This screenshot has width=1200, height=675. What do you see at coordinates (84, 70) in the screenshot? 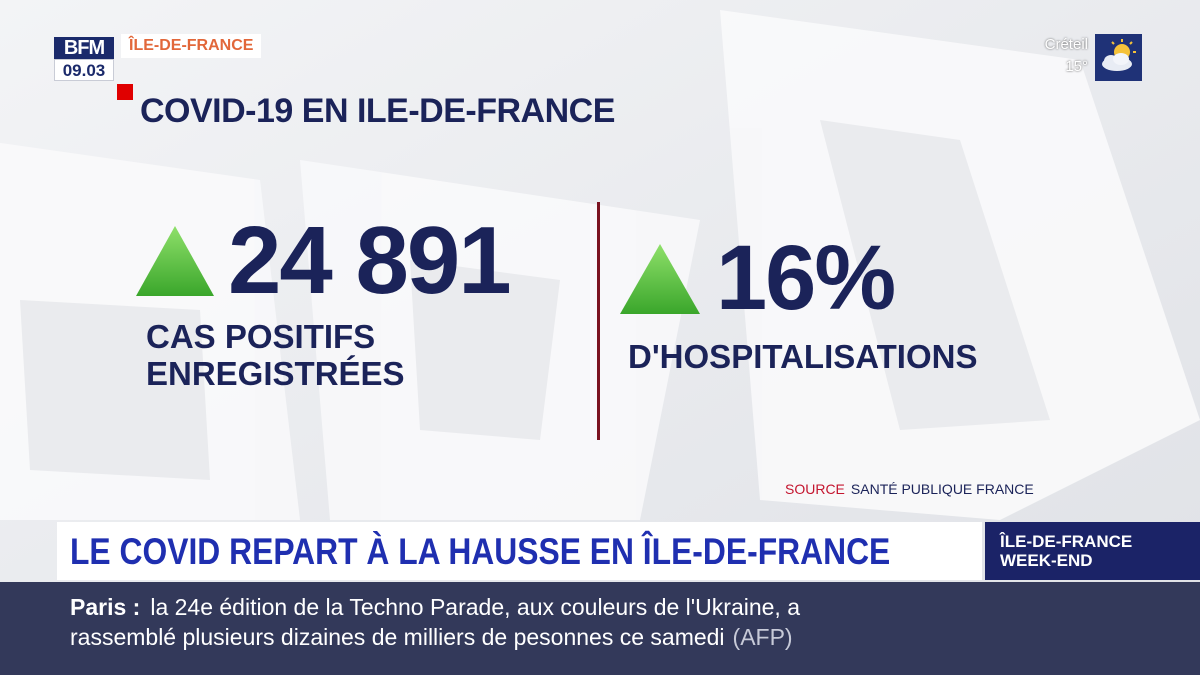
I see `clock-time: 09.03` at bounding box center [84, 70].